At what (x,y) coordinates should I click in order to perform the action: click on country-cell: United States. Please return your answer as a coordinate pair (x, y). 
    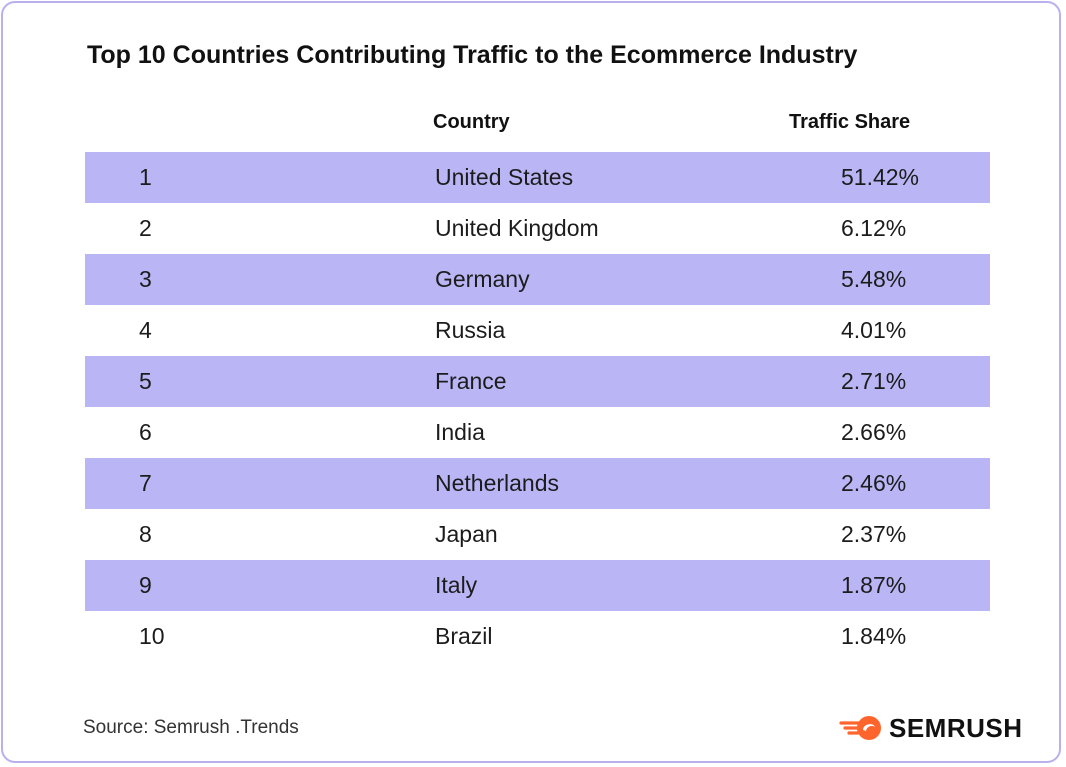
    Looking at the image, I should click on (504, 177).